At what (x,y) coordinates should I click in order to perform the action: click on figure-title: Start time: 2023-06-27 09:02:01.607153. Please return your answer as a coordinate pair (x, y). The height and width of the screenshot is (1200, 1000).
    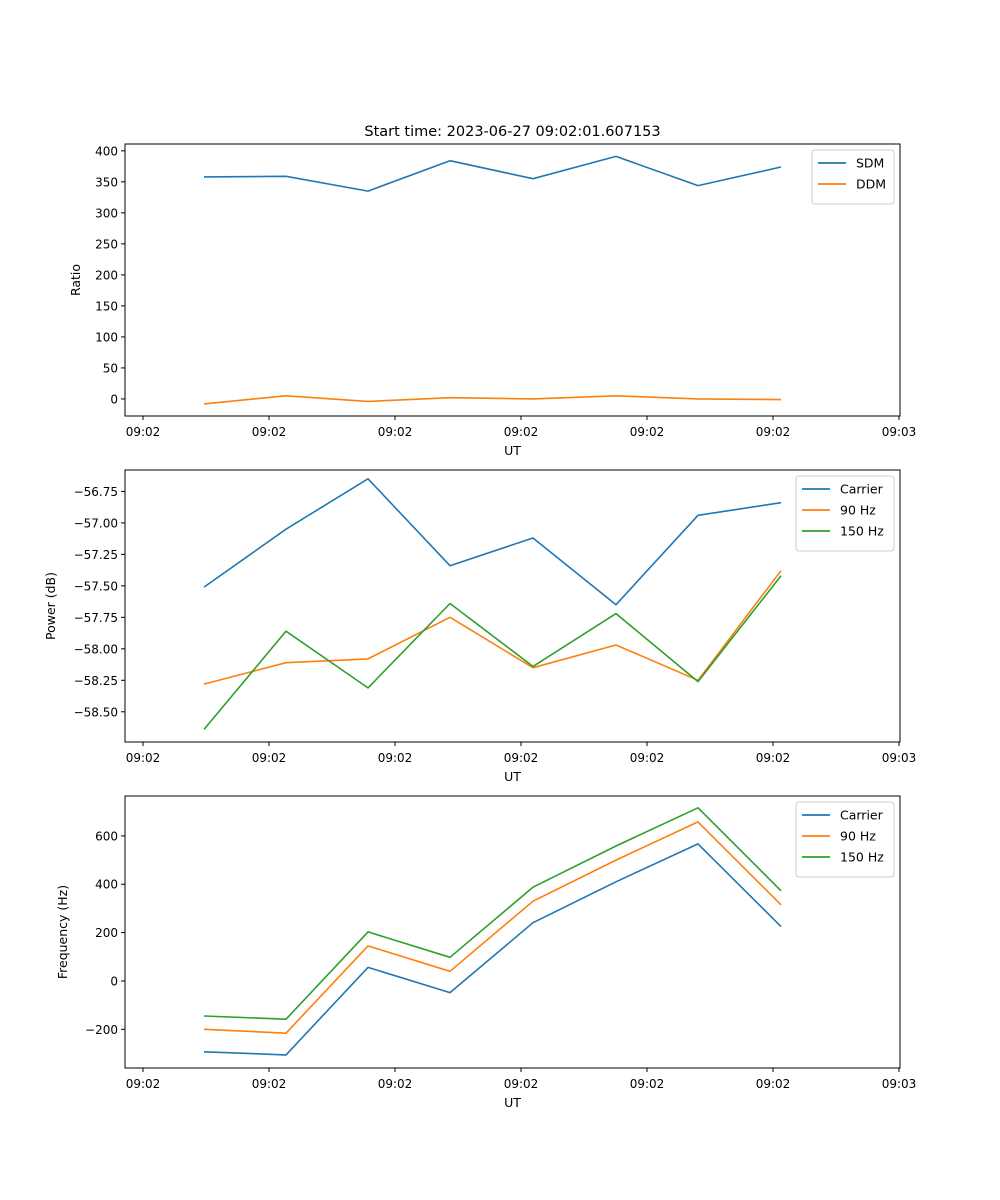
    Looking at the image, I should click on (512, 132).